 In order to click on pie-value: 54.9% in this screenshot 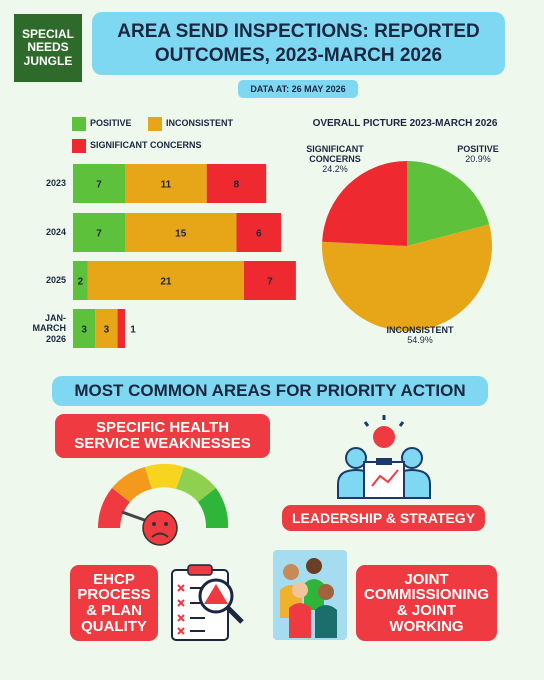, I will do `click(420, 339)`.